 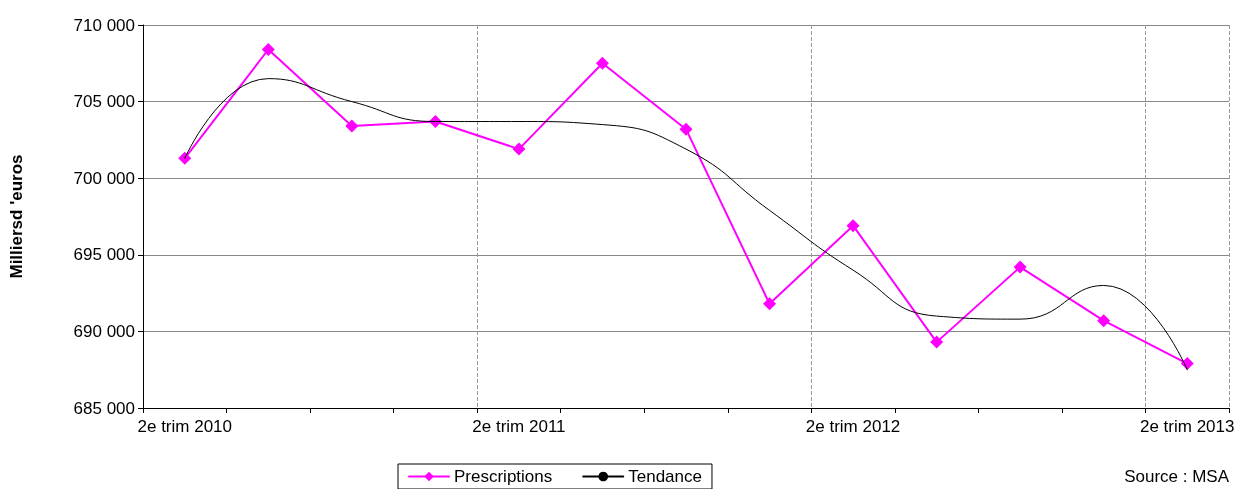 I want to click on x-tick-label: 2e trim 2010, so click(x=185, y=426).